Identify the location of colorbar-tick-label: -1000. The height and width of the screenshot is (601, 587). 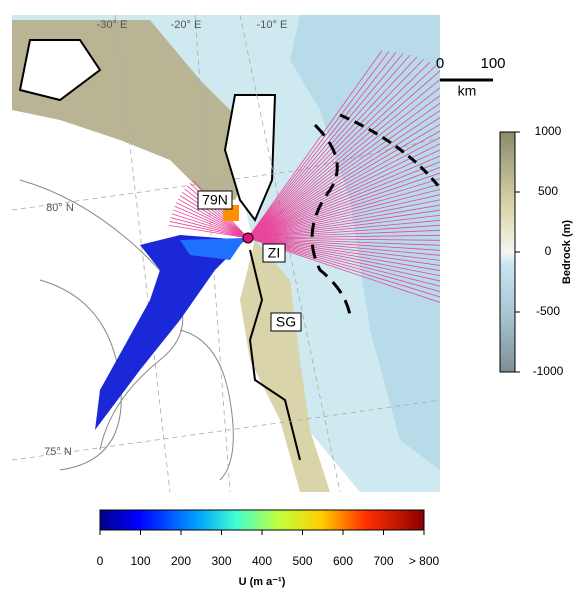
(548, 371).